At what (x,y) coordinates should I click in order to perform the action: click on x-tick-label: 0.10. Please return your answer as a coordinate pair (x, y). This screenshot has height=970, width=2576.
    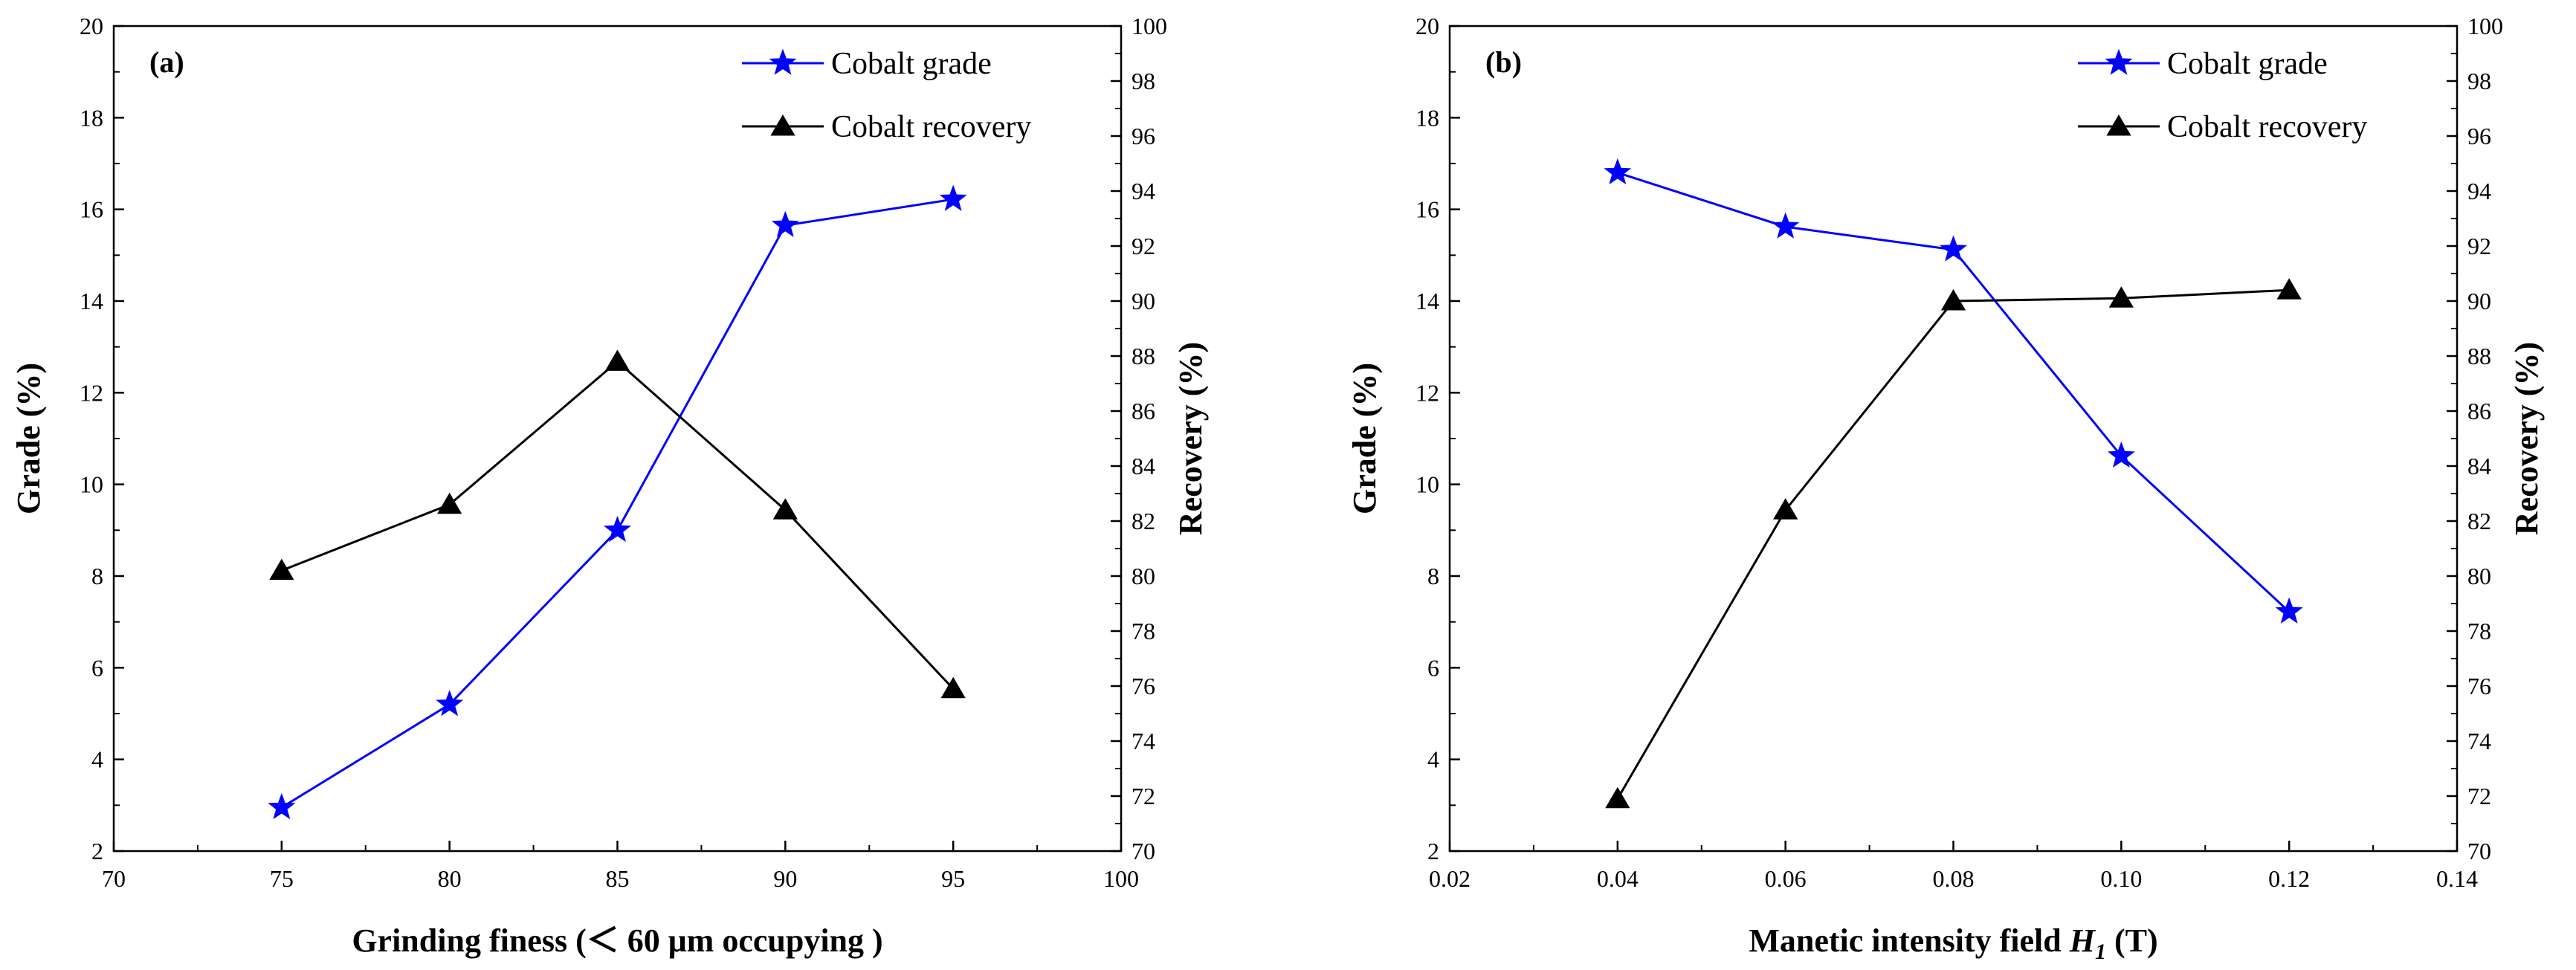
    Looking at the image, I should click on (2121, 879).